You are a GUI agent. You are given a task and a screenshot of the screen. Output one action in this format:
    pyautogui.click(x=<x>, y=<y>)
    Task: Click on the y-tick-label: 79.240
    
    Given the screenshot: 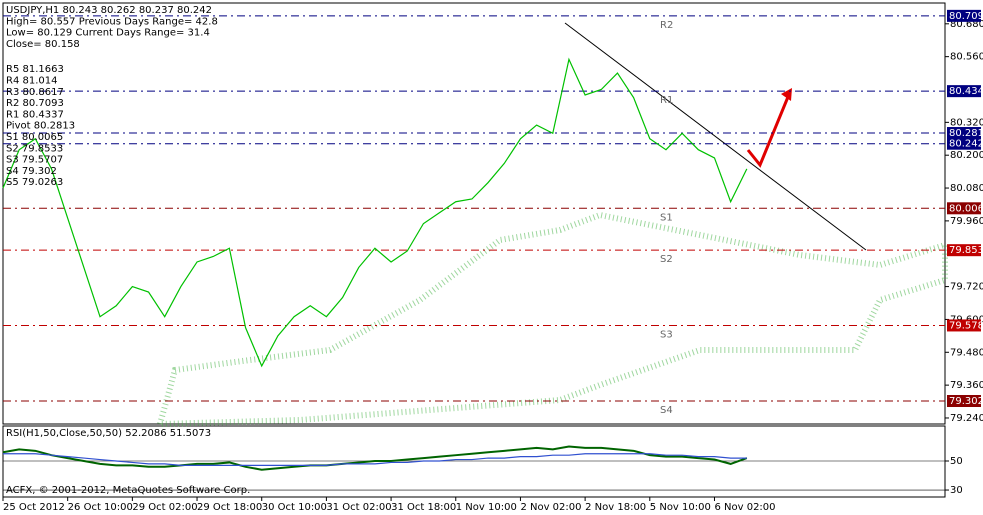 What is the action you would take?
    pyautogui.click(x=966, y=418)
    